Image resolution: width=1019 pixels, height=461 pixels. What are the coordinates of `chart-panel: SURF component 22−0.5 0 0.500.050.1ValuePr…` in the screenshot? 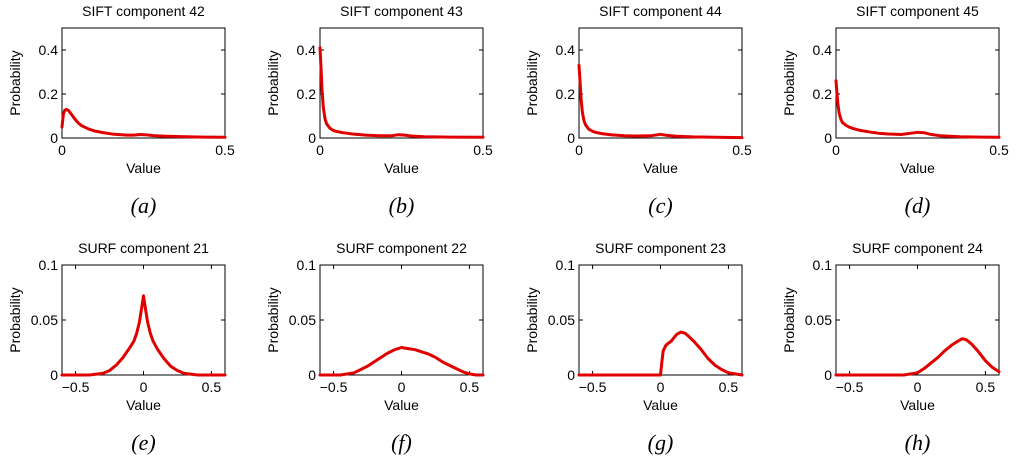 It's located at (375, 347).